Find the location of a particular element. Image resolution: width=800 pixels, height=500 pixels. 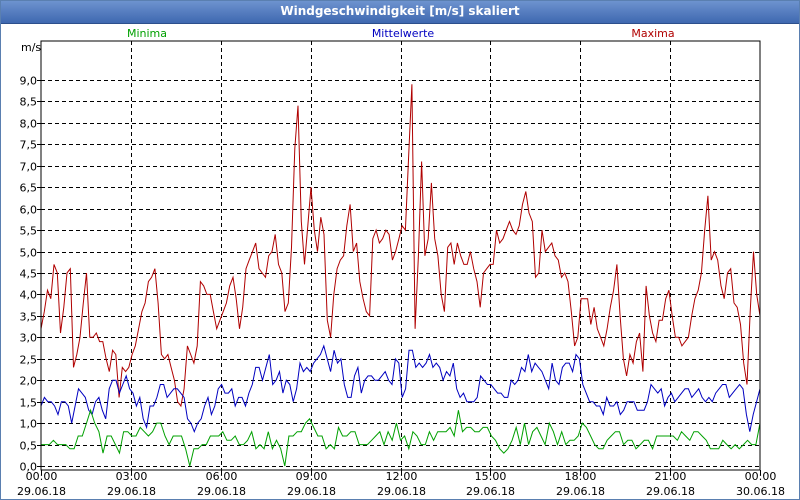

x-tick-time: 12:00 is located at coordinates (402, 476).